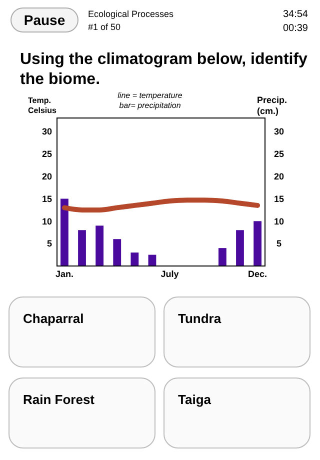  I want to click on chart-title: Using the climatogram below, identify the biome., so click(164, 69).